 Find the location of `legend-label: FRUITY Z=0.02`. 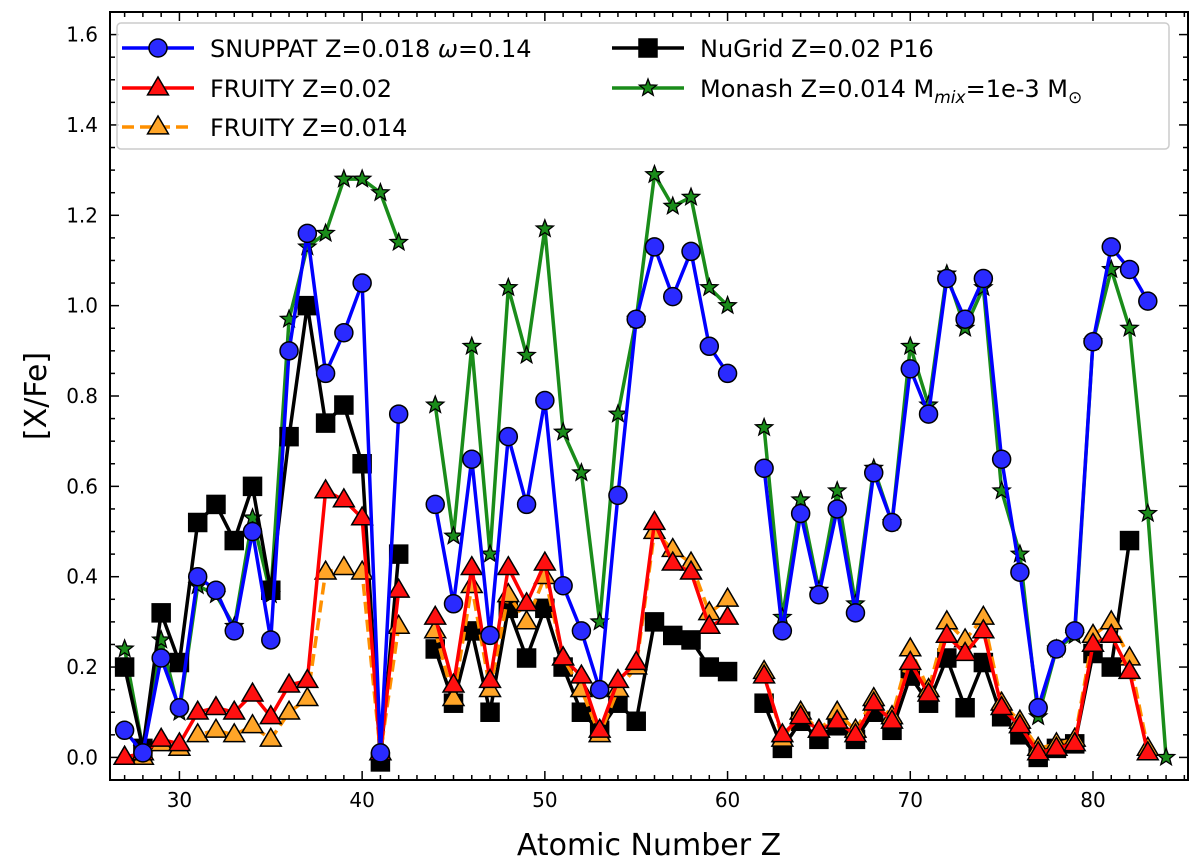

legend-label: FRUITY Z=0.02 is located at coordinates (301, 89).